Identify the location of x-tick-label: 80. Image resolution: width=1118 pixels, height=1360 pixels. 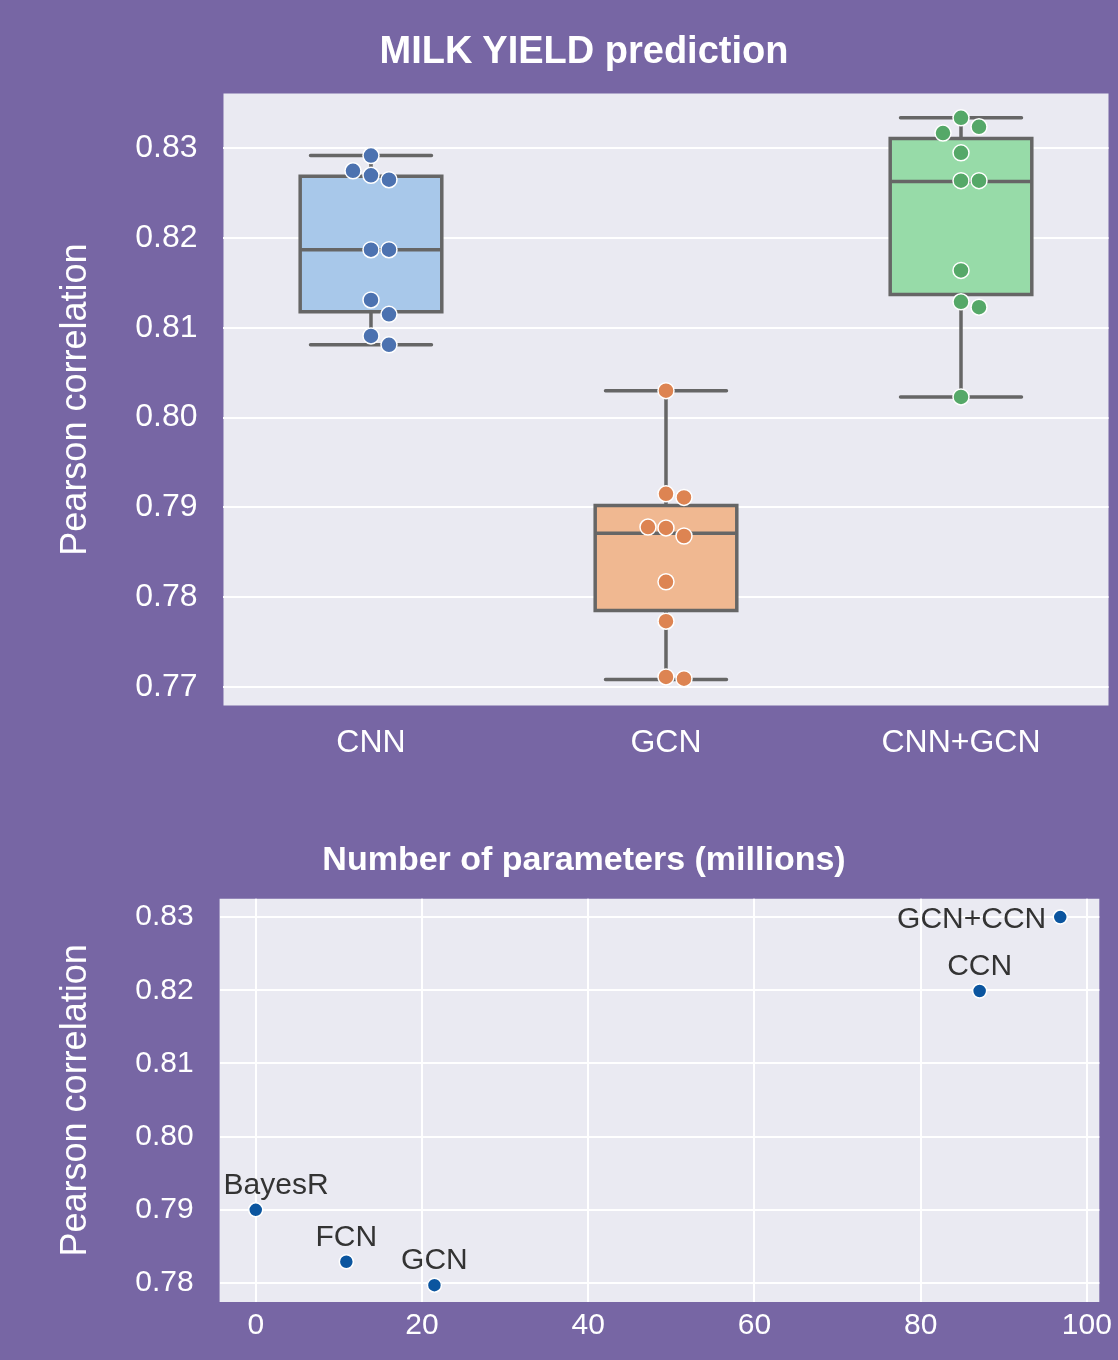
(920, 1324).